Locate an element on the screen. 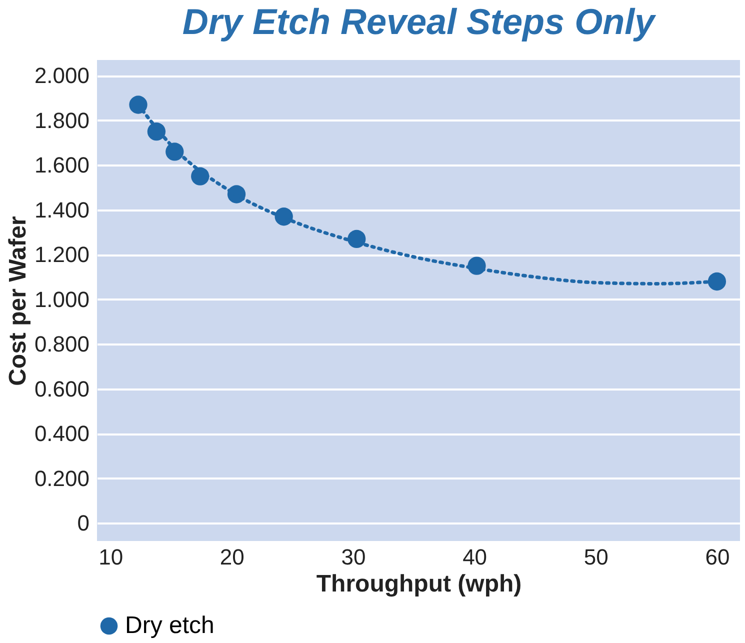 The image size is (745, 643). y-tick-label: 0 is located at coordinates (83, 523).